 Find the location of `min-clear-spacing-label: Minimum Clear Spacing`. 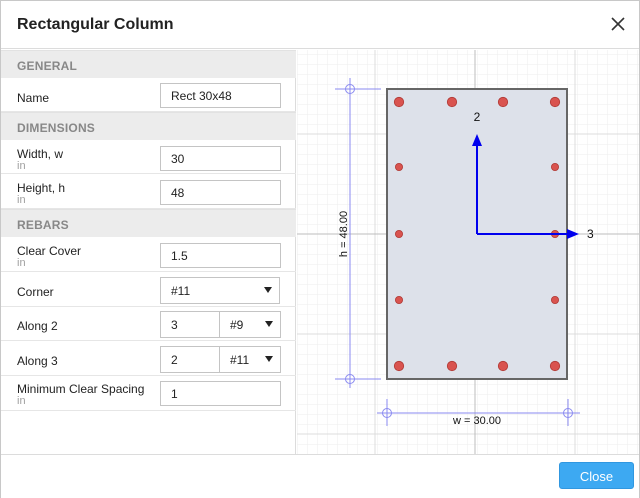

min-clear-spacing-label: Minimum Clear Spacing is located at coordinates (81, 389).